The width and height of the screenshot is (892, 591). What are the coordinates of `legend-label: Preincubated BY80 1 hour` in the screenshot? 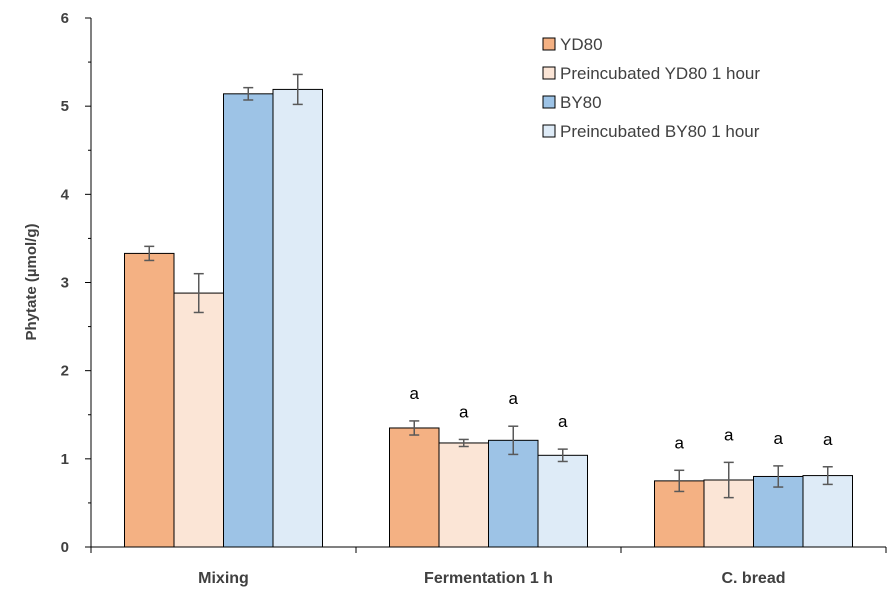 It's located at (660, 131).